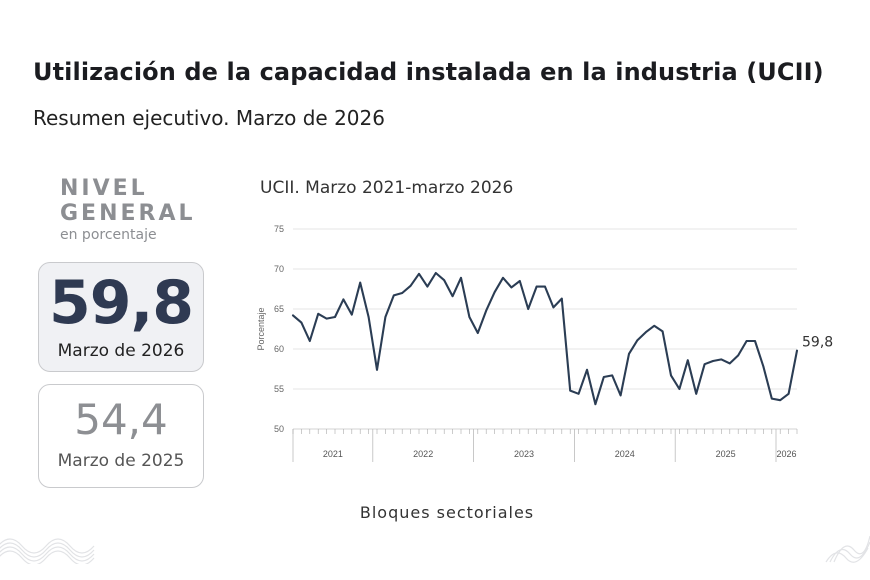  I want to click on current-value-card: 59,8 Marzo de 2026, so click(121, 317).